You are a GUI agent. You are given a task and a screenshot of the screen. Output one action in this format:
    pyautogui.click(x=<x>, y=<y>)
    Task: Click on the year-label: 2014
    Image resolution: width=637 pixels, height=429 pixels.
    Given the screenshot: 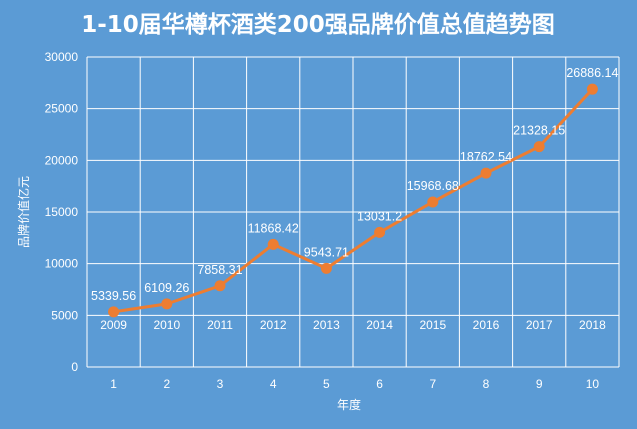 What is the action you would take?
    pyautogui.click(x=379, y=325)
    